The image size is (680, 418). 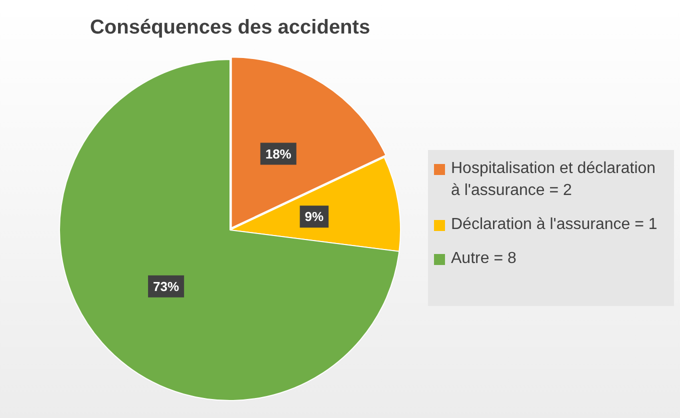 What do you see at coordinates (230, 27) in the screenshot?
I see `chart-title: Conséquences des accidents` at bounding box center [230, 27].